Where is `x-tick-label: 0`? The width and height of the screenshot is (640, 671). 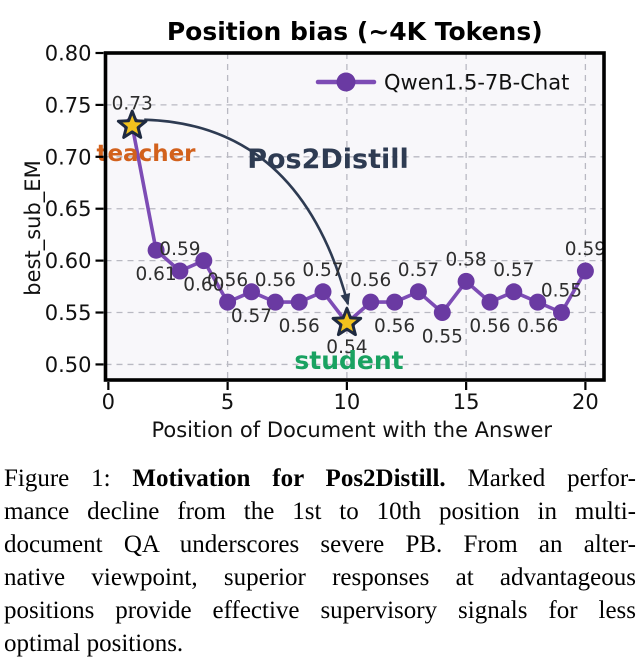
x-tick-label: 0 is located at coordinates (108, 402).